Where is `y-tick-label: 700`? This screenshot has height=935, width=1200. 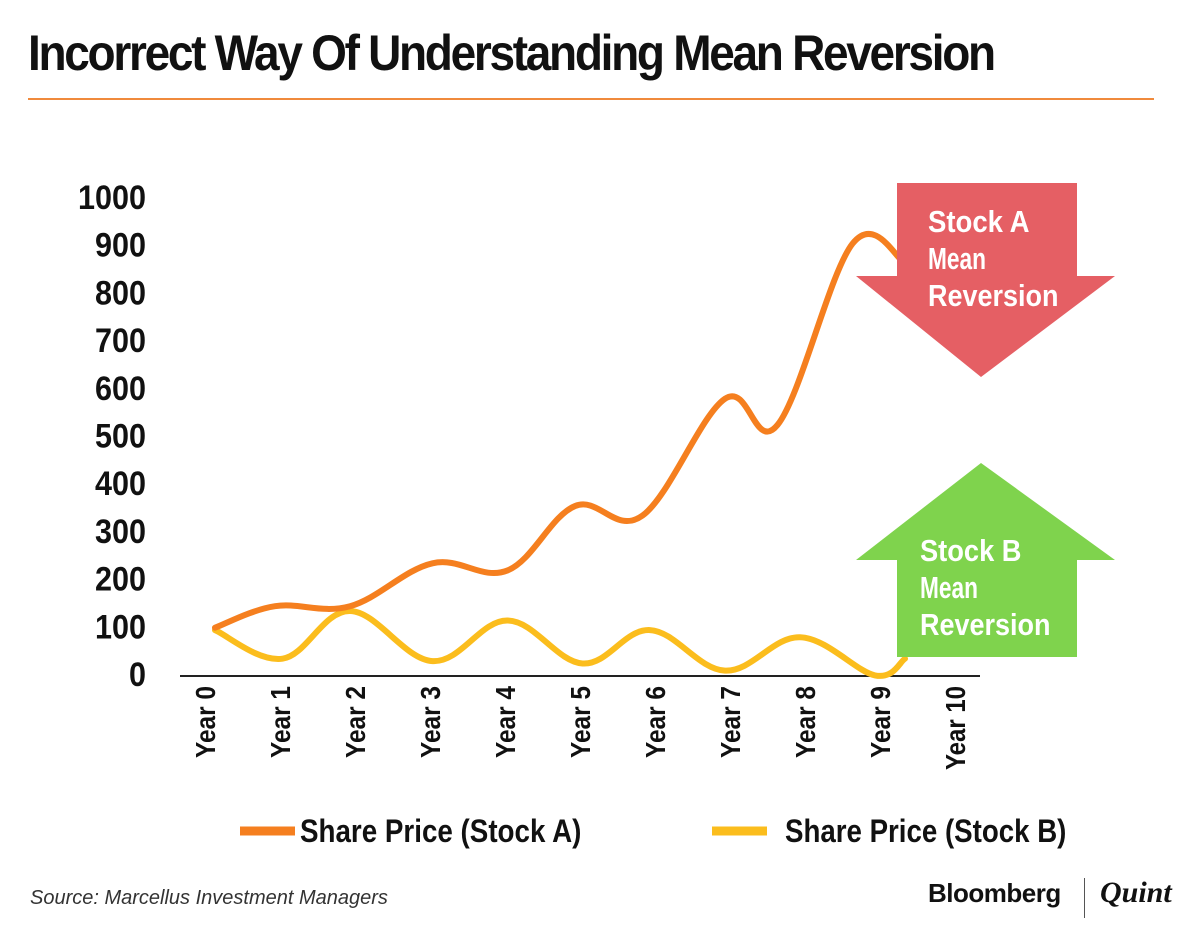 y-tick-label: 700 is located at coordinates (120, 341).